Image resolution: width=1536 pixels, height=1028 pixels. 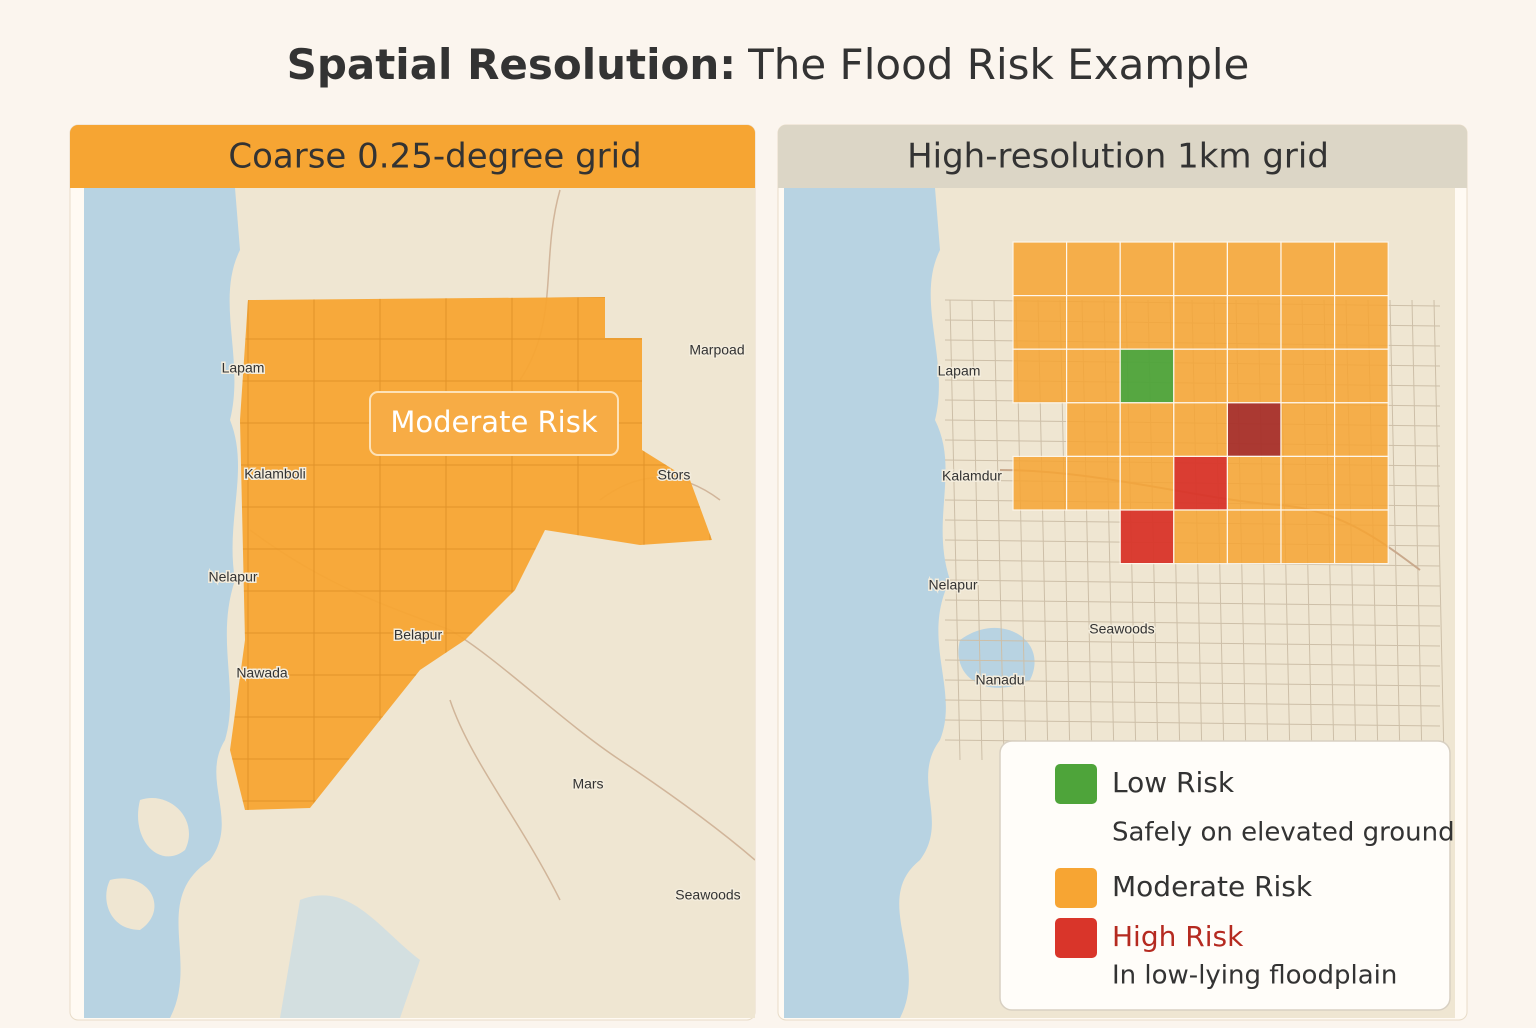 What do you see at coordinates (1178, 936) in the screenshot?
I see `legend-label: High Risk` at bounding box center [1178, 936].